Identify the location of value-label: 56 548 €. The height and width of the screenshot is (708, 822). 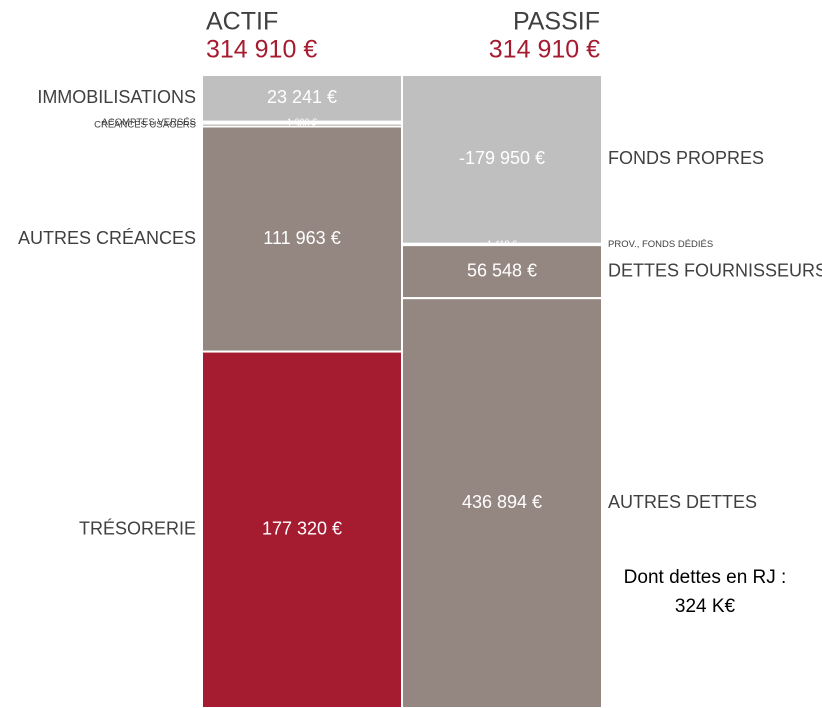
(502, 270).